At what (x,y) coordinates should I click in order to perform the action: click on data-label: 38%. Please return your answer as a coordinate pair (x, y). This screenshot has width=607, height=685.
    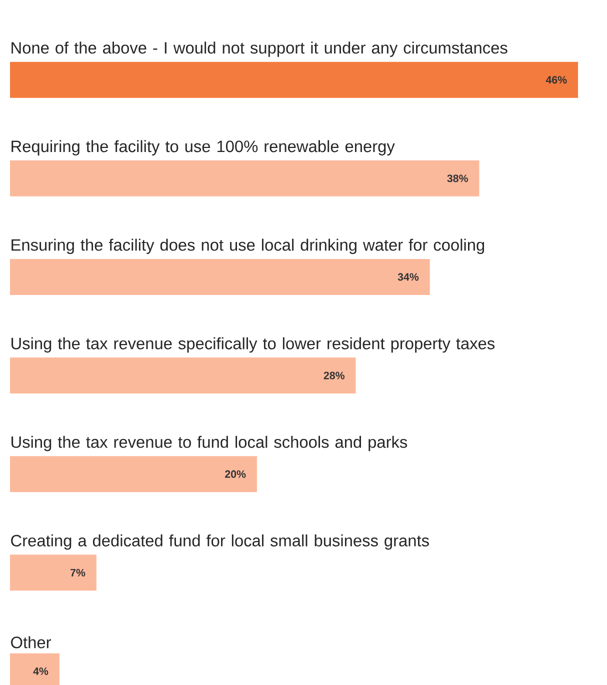
    Looking at the image, I should click on (457, 178).